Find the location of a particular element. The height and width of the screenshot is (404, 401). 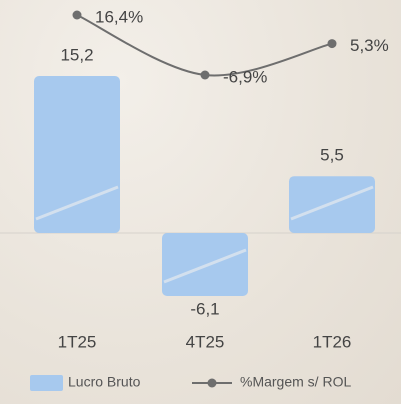

line-value-label: -6,9% is located at coordinates (245, 76).